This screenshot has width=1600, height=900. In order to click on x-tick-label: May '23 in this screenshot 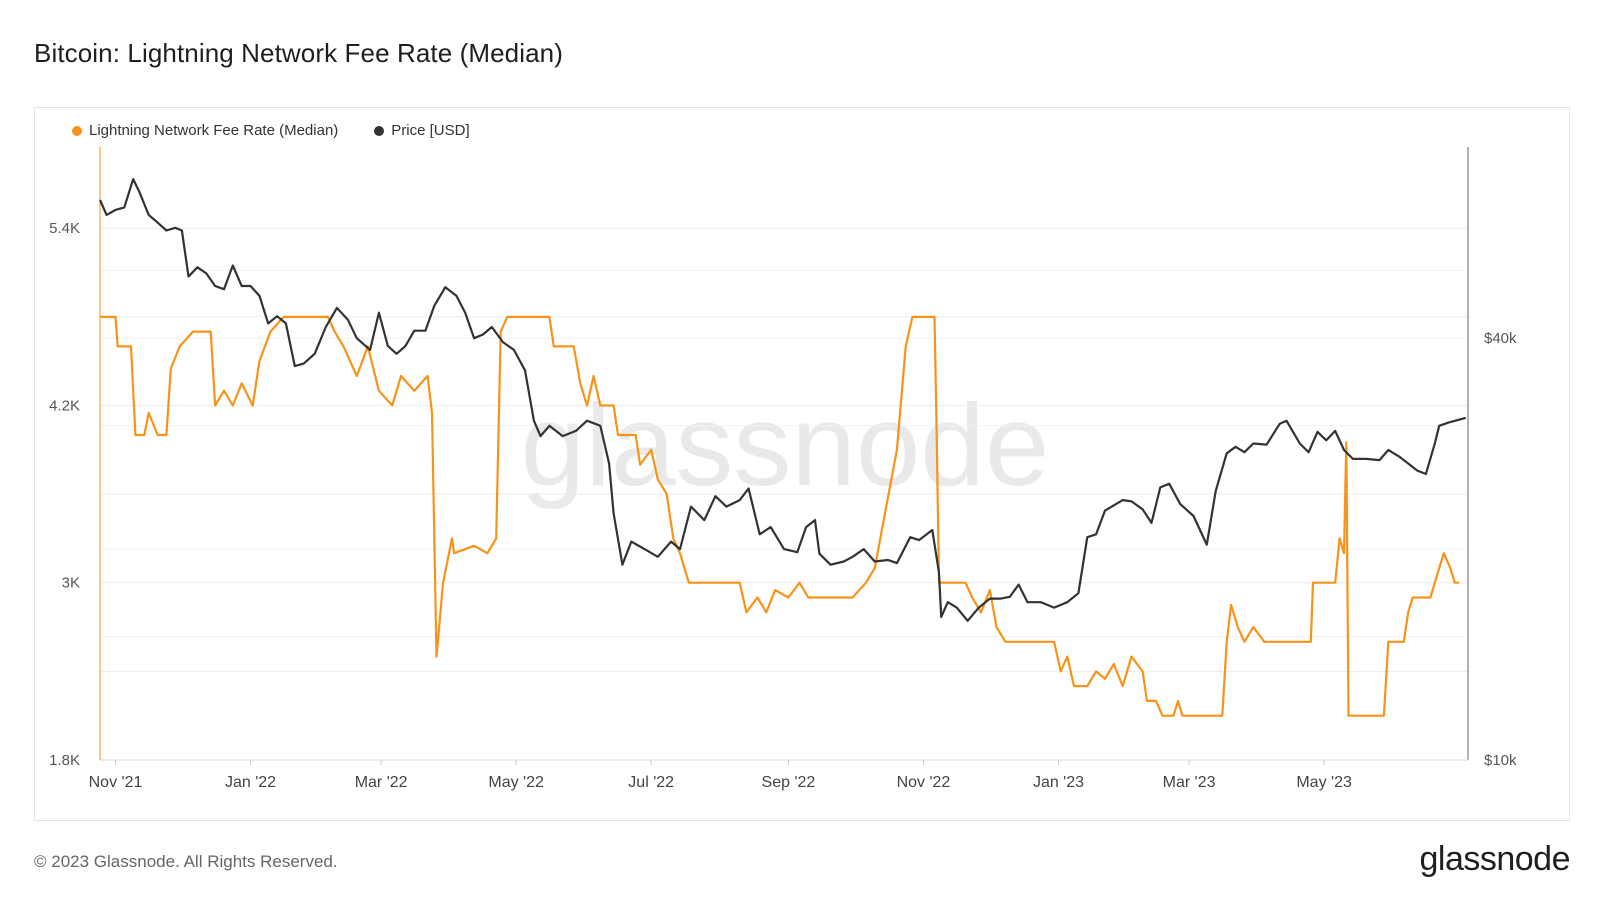, I will do `click(1324, 782)`.